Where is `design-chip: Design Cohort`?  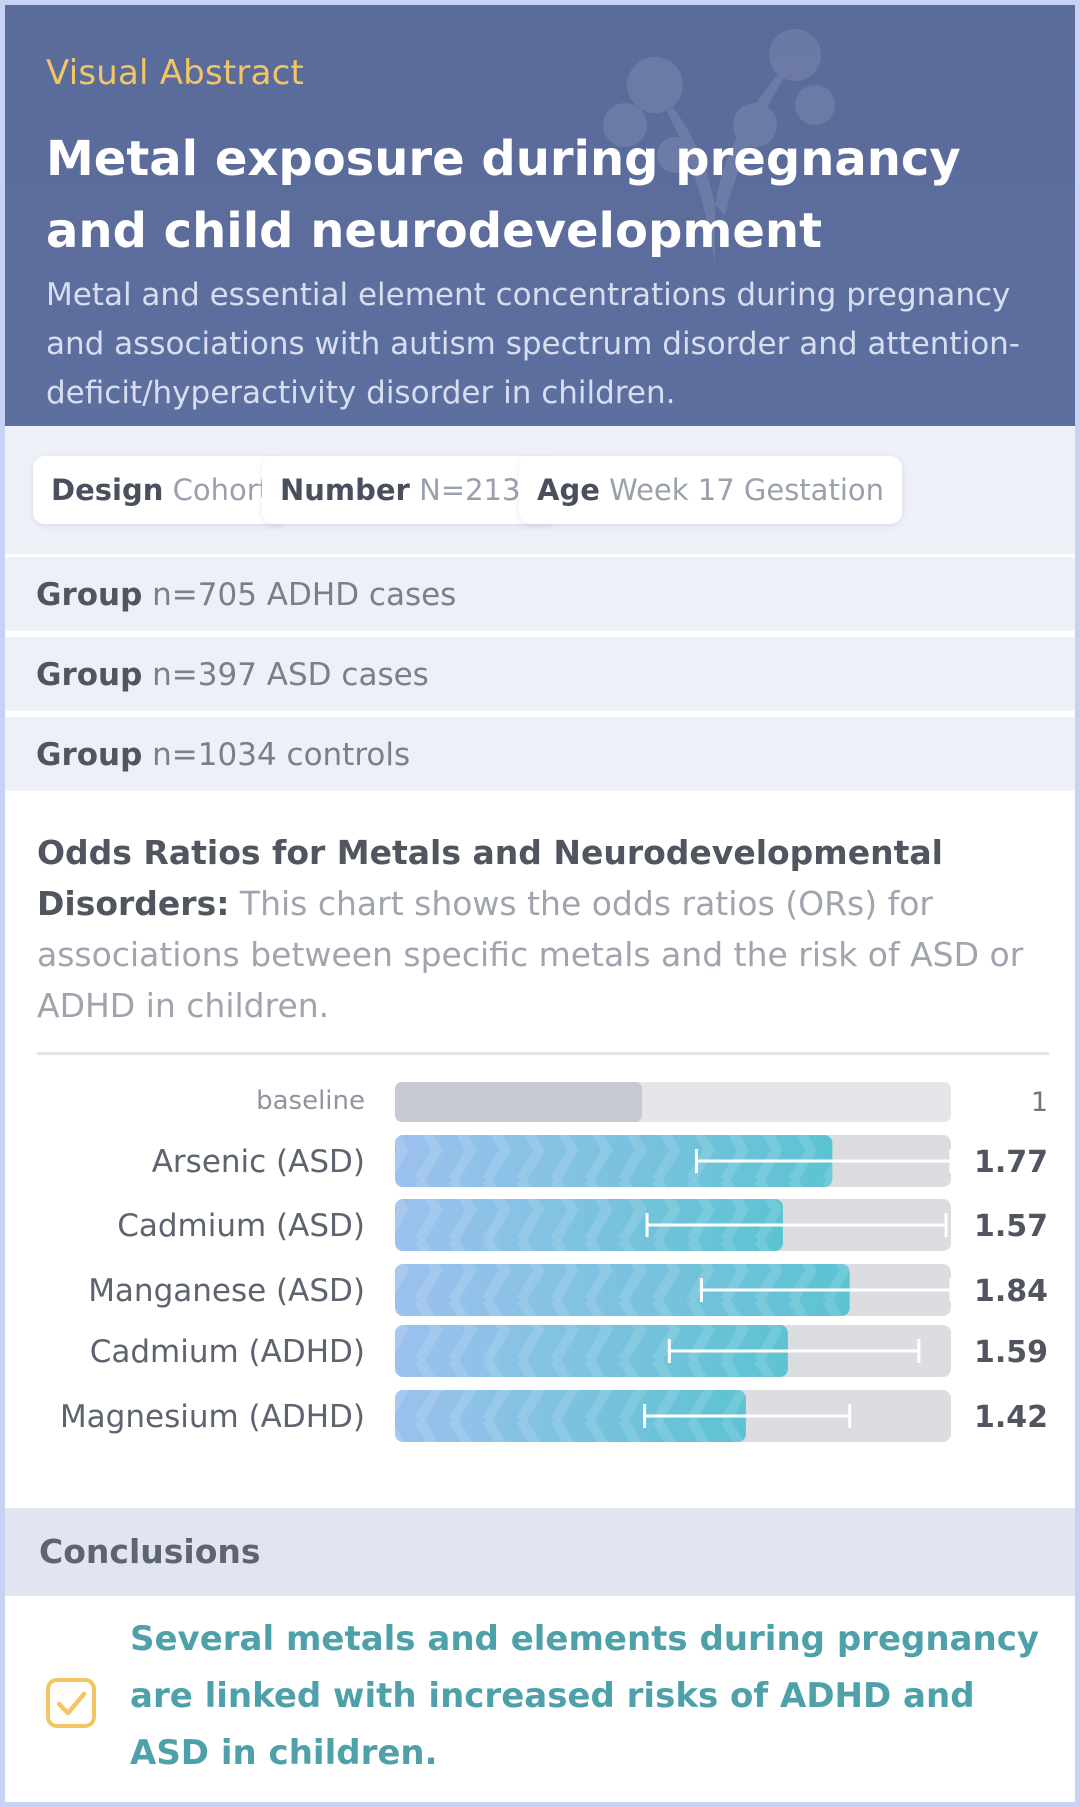 design-chip: Design Cohort is located at coordinates (160, 490).